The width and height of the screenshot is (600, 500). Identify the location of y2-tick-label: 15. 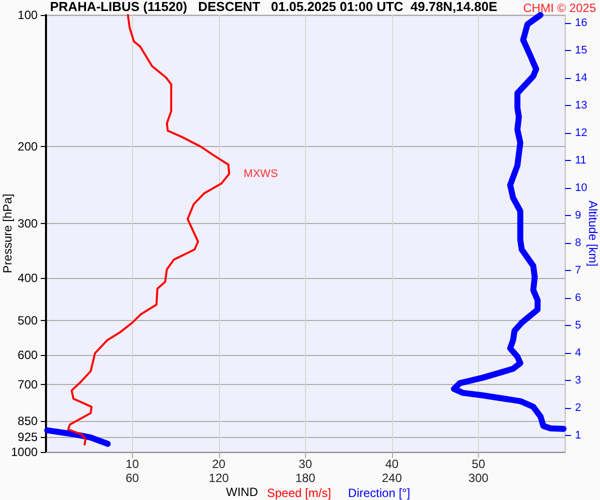
(581, 50).